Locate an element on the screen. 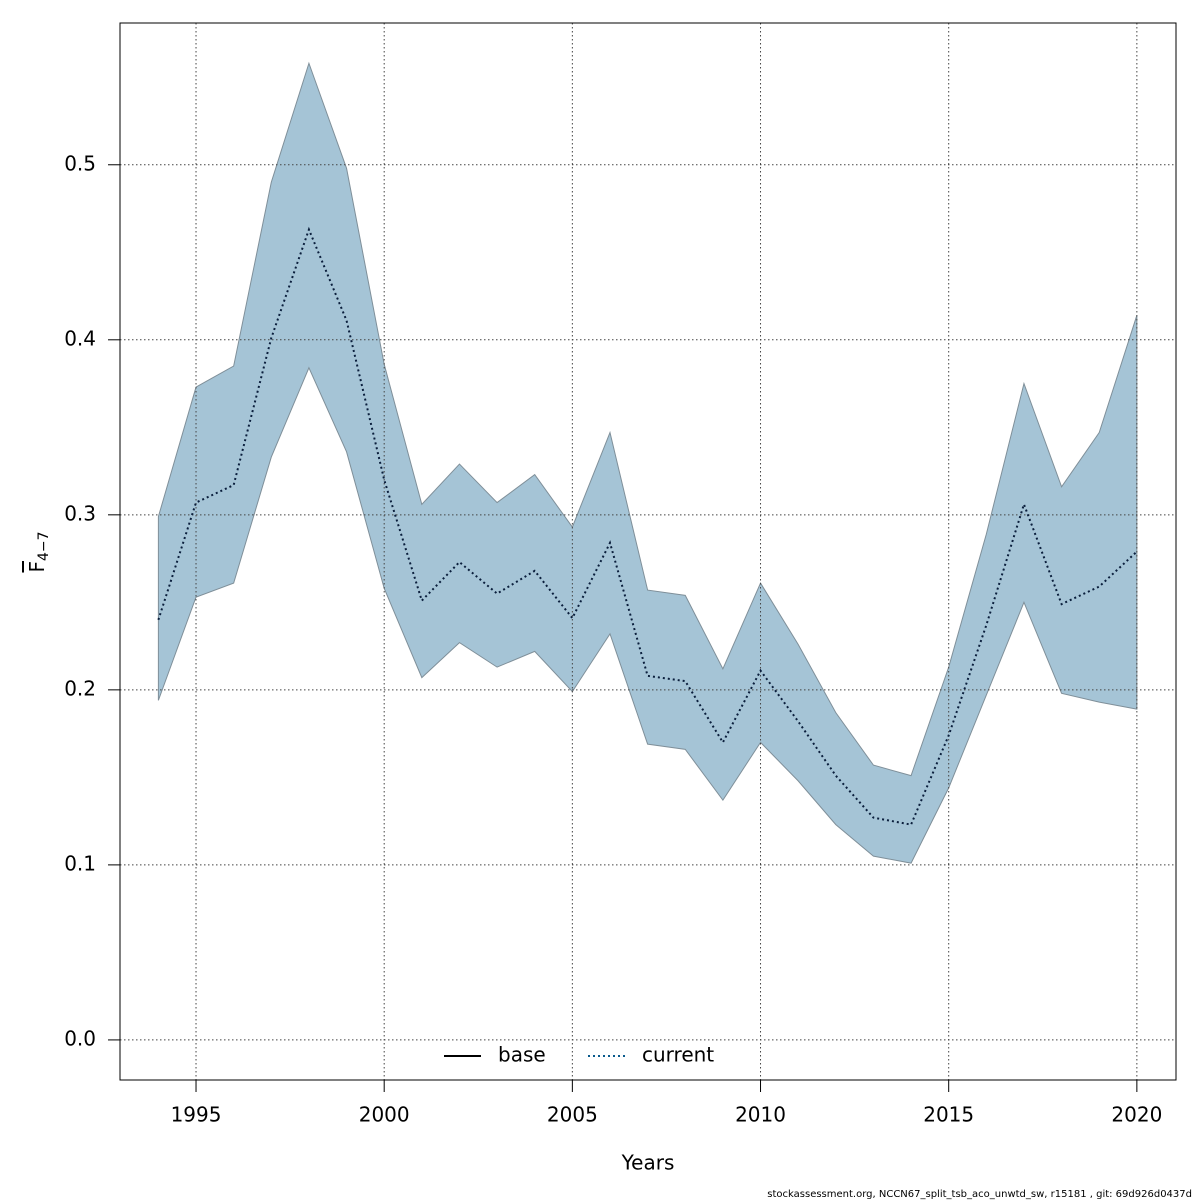 This screenshot has width=1200, height=1200. x-tick-label: 2005 is located at coordinates (572, 1115).